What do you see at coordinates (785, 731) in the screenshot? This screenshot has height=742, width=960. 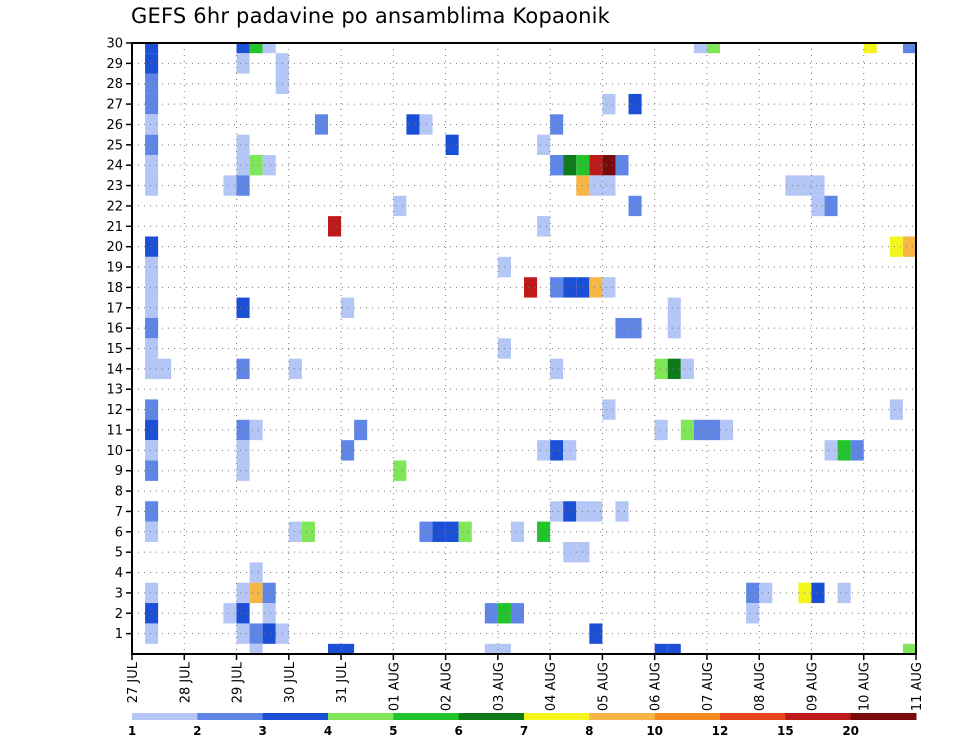 I see `colorbar-label: 15` at bounding box center [785, 731].